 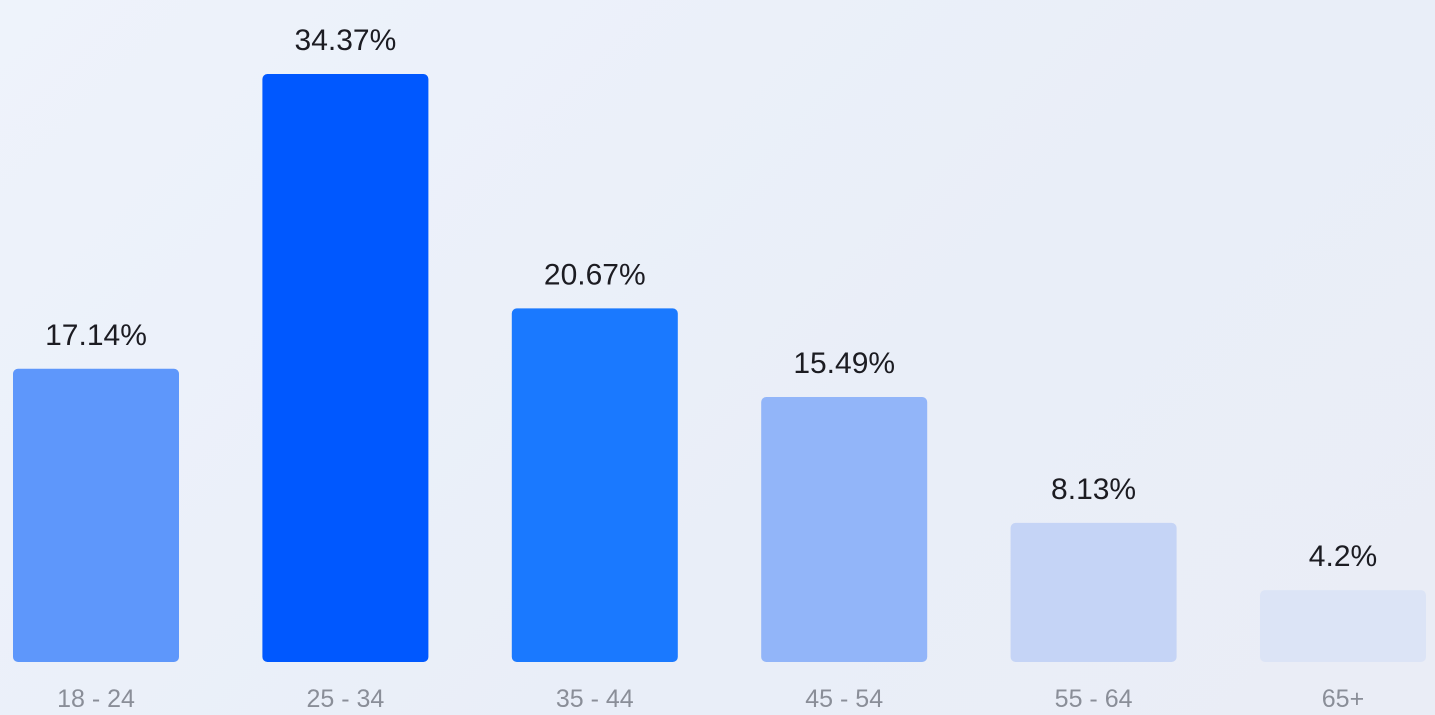 What do you see at coordinates (844, 699) in the screenshot?
I see `category-label-4: 45 - 54` at bounding box center [844, 699].